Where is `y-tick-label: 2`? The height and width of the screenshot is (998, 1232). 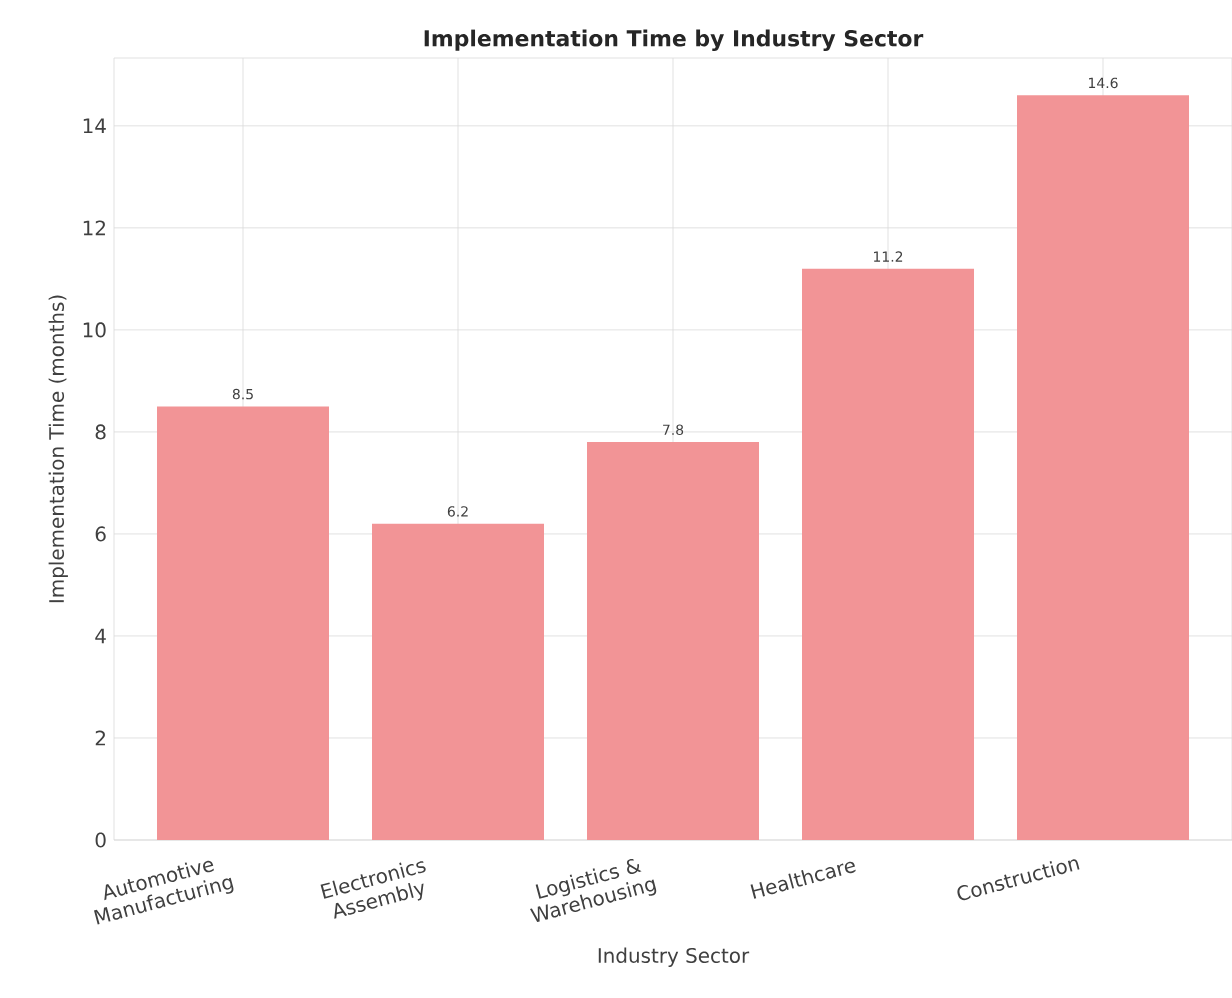 y-tick-label: 2 is located at coordinates (100, 738).